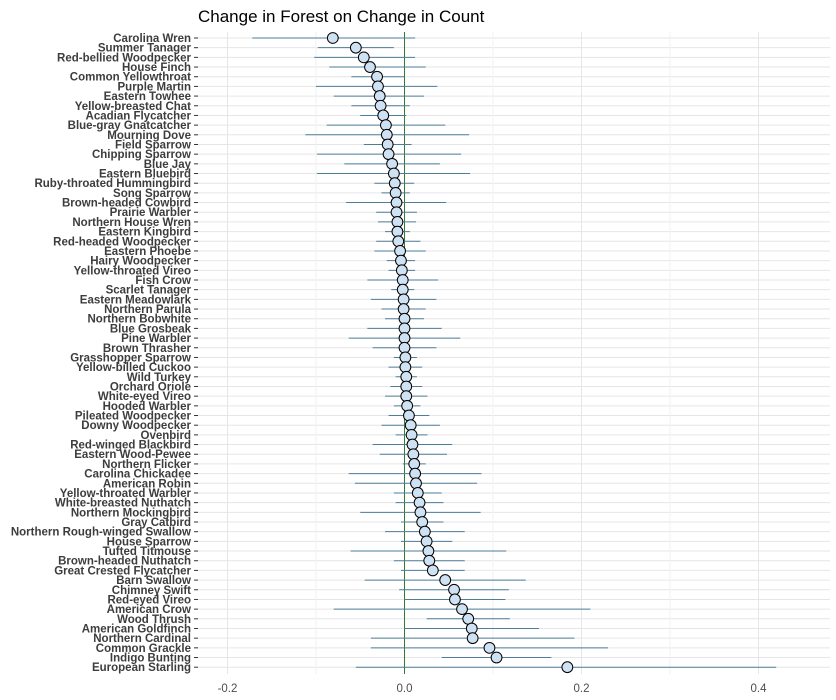 The image size is (836, 700). Describe the element at coordinates (147, 484) in the screenshot. I see `y-axis-label: American Robin` at that location.